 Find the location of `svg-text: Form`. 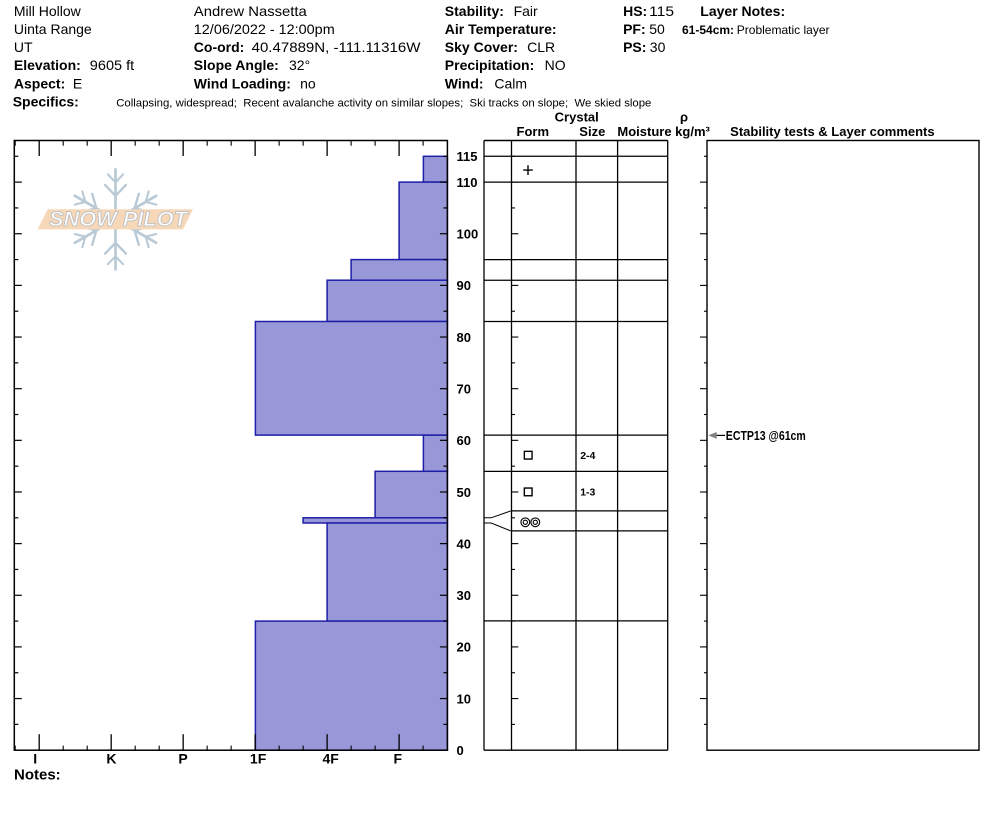

svg-text: Form is located at coordinates (533, 131).